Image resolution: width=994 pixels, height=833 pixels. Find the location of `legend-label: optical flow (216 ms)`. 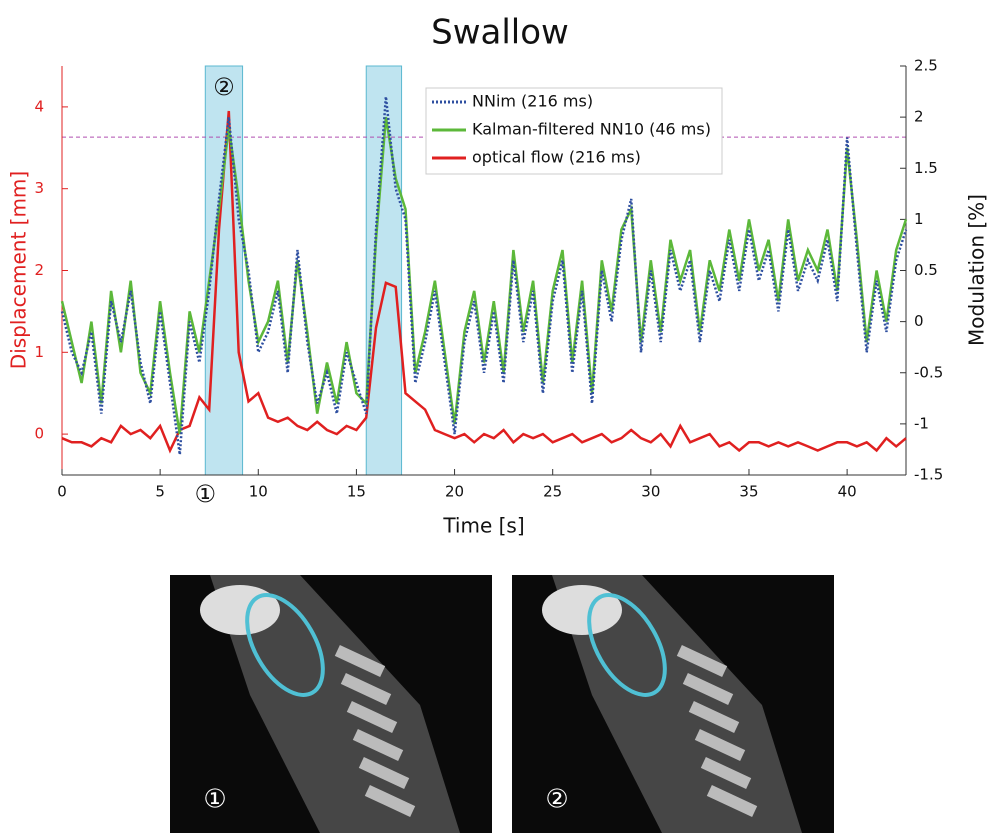

legend-label: optical flow (216 ms) is located at coordinates (556, 157).